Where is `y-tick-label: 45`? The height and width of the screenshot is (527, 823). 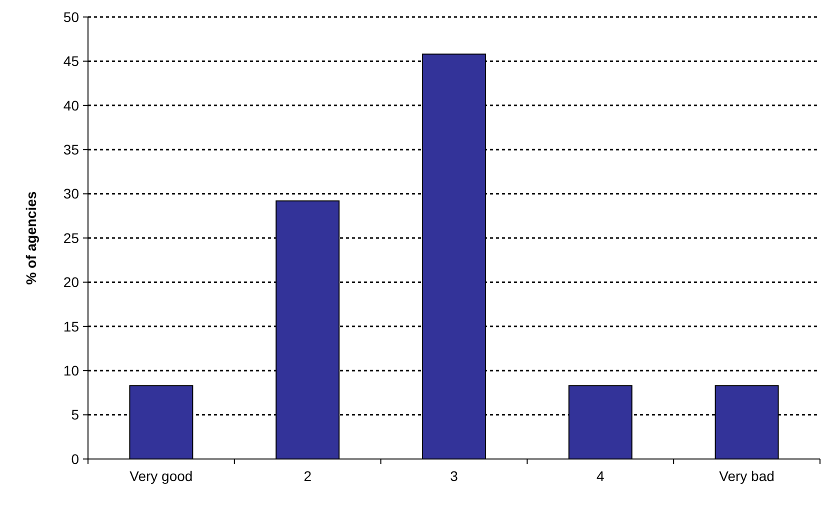
y-tick-label: 45 is located at coordinates (71, 61).